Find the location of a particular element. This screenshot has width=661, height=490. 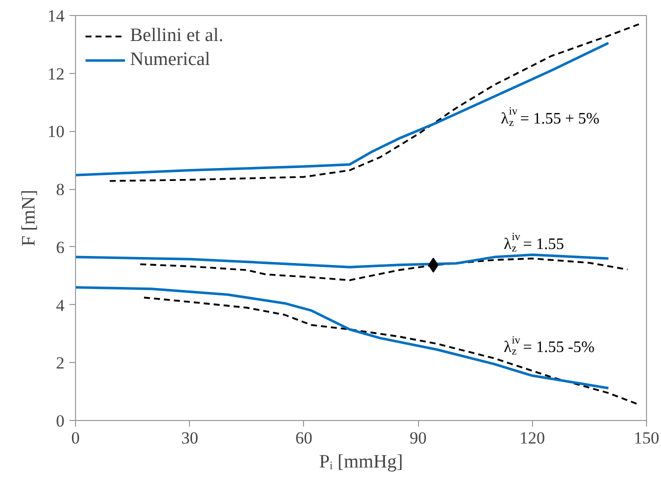

legend-label: Numerical is located at coordinates (170, 60).